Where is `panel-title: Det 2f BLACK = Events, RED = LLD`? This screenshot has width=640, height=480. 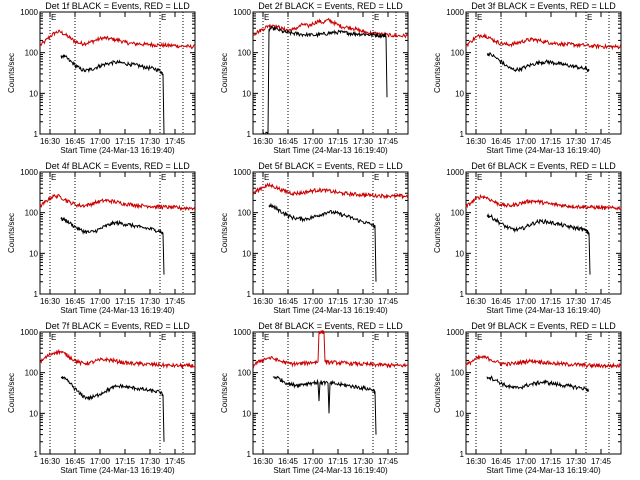 panel-title: Det 2f BLACK = Events, RED = LLD is located at coordinates (330, 6).